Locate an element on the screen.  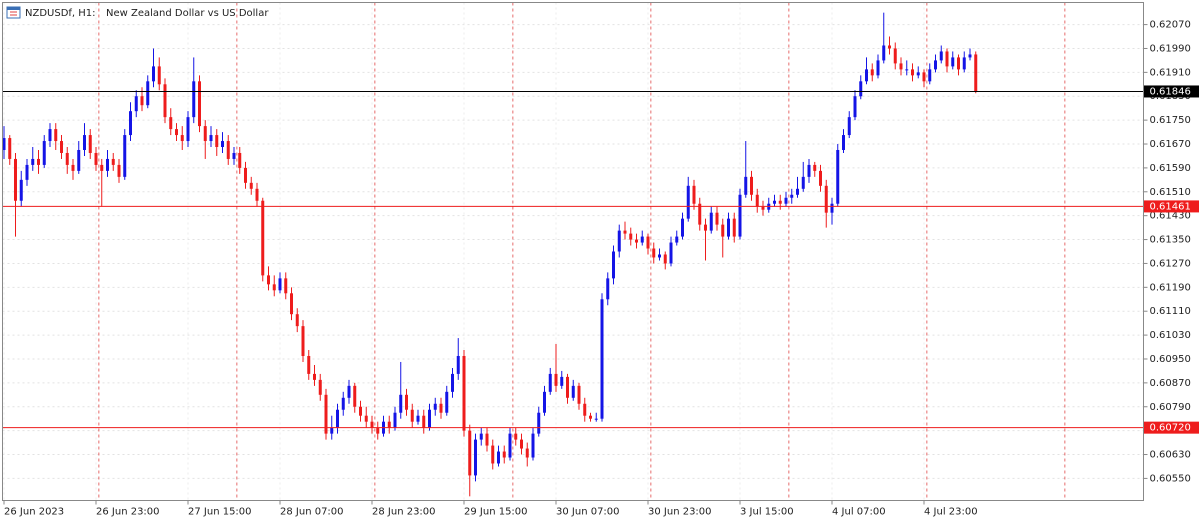
x-tick-label: 26 Jun 2023 is located at coordinates (34, 512).